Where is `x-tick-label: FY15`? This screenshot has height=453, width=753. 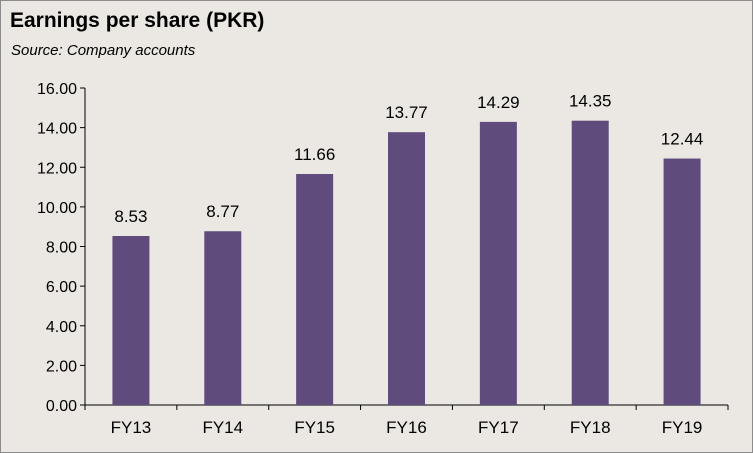 x-tick-label: FY15 is located at coordinates (314, 427).